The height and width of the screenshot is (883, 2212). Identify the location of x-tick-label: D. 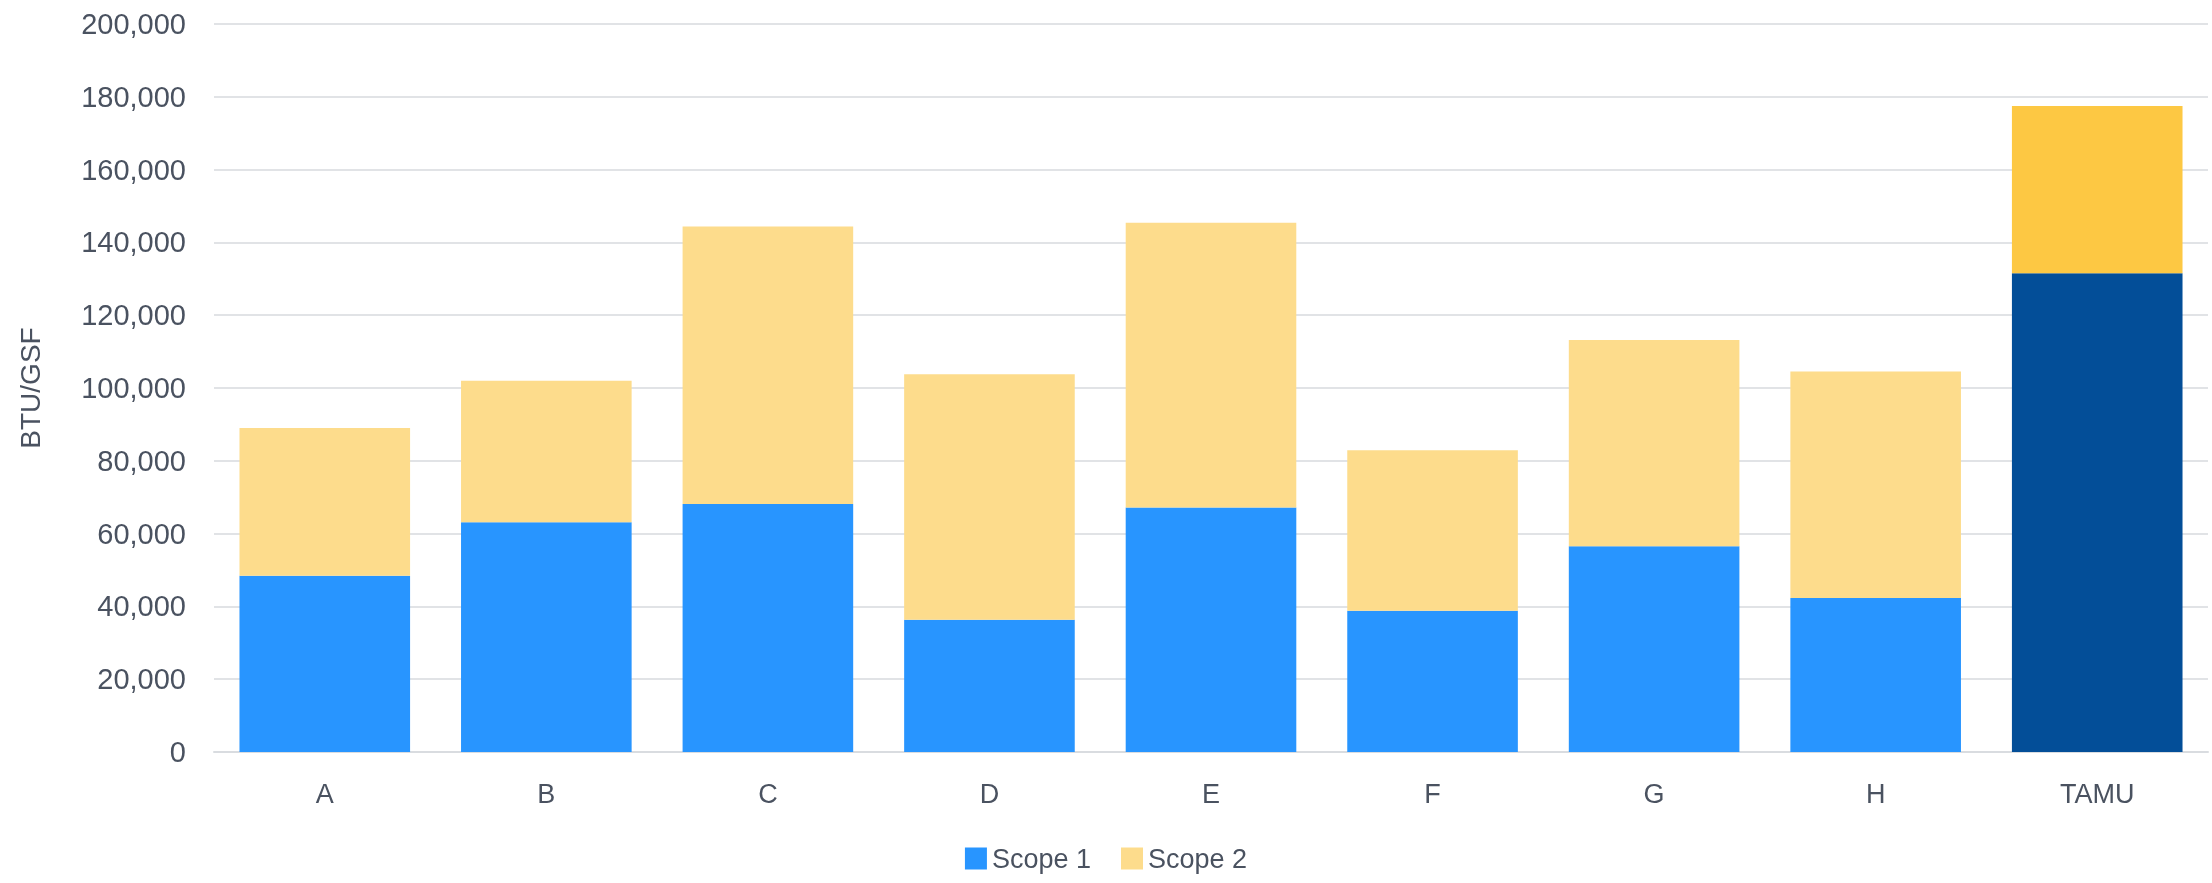
(989, 793).